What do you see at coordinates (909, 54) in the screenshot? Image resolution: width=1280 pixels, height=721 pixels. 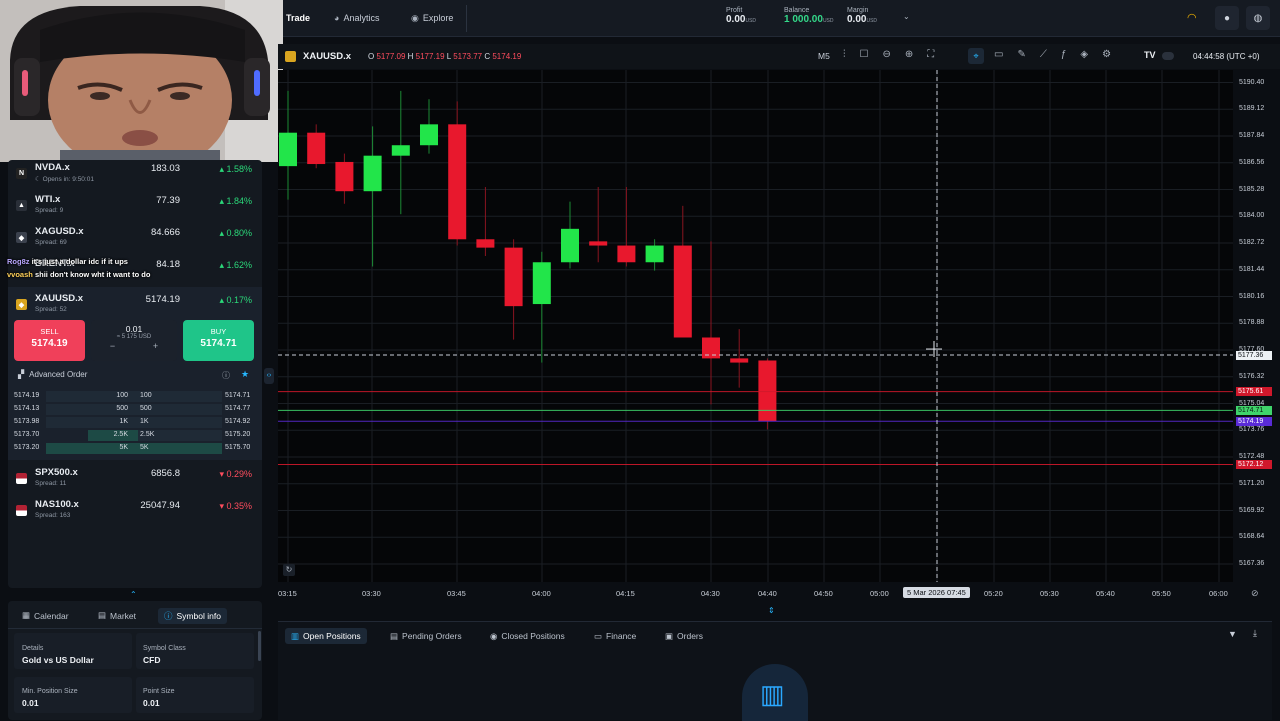 I see `zoom-in-icon: ⊕` at bounding box center [909, 54].